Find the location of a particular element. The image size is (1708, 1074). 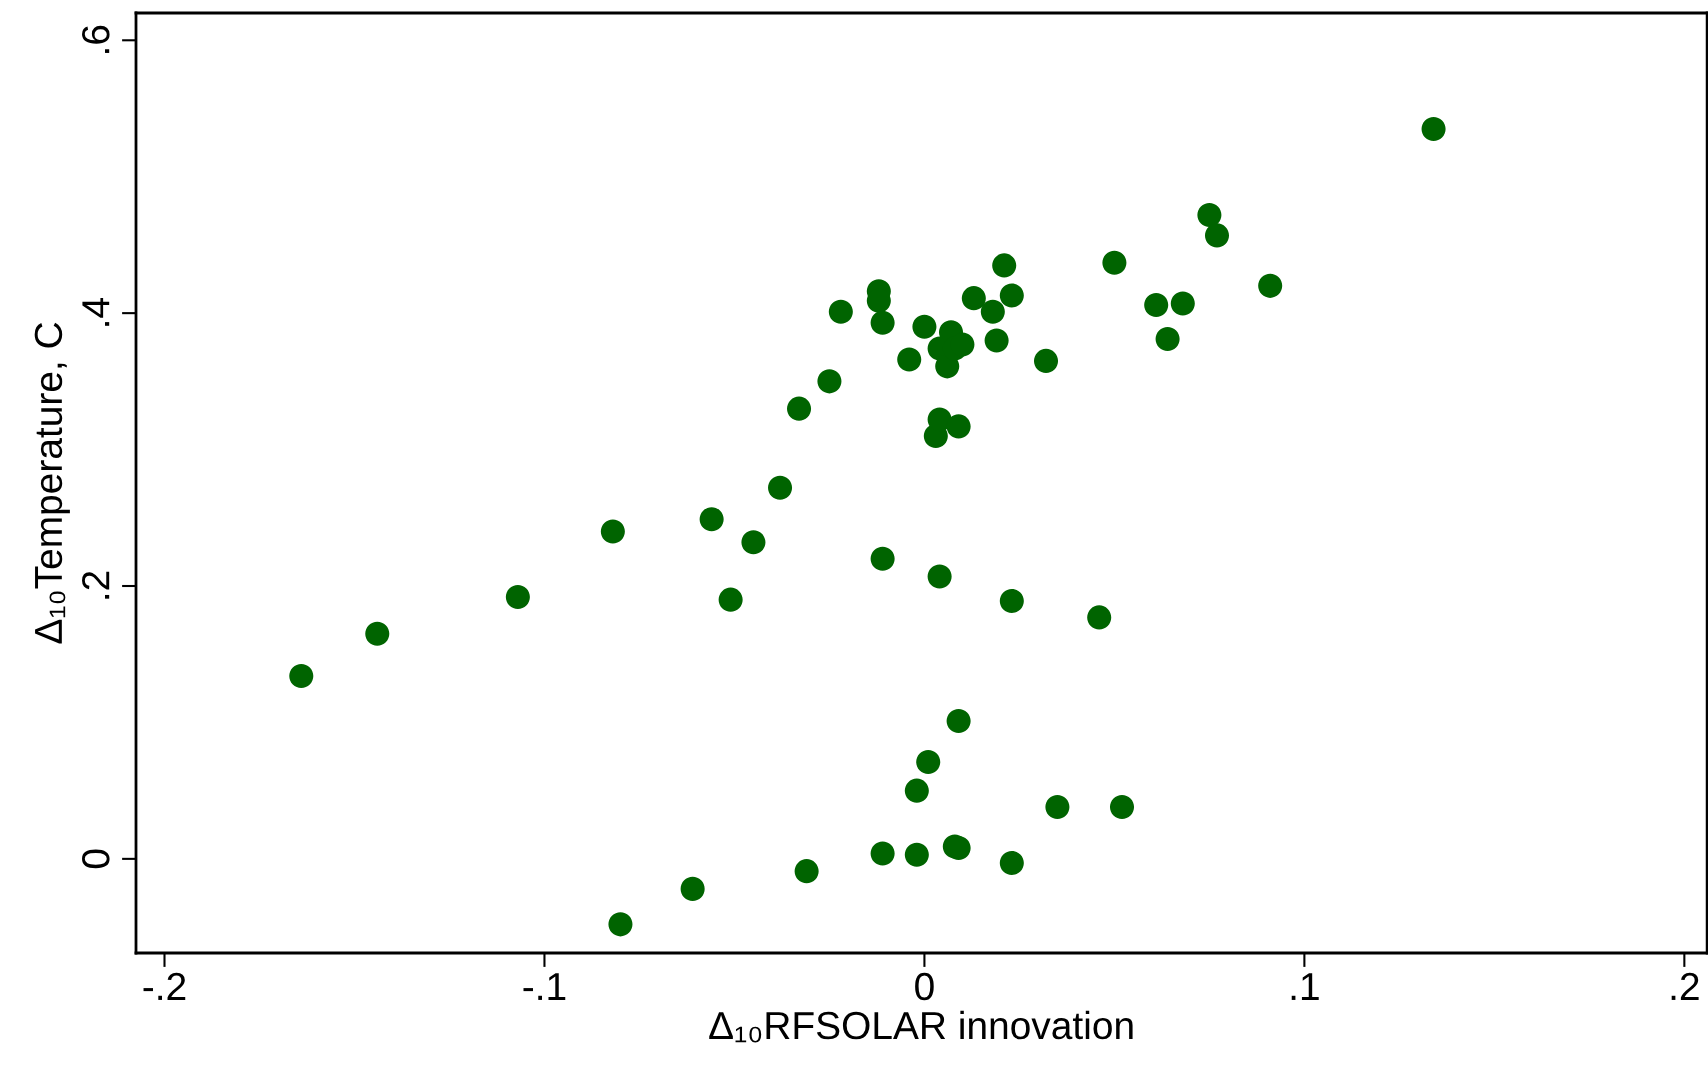

y-tick-label: .4 is located at coordinates (96, 312).